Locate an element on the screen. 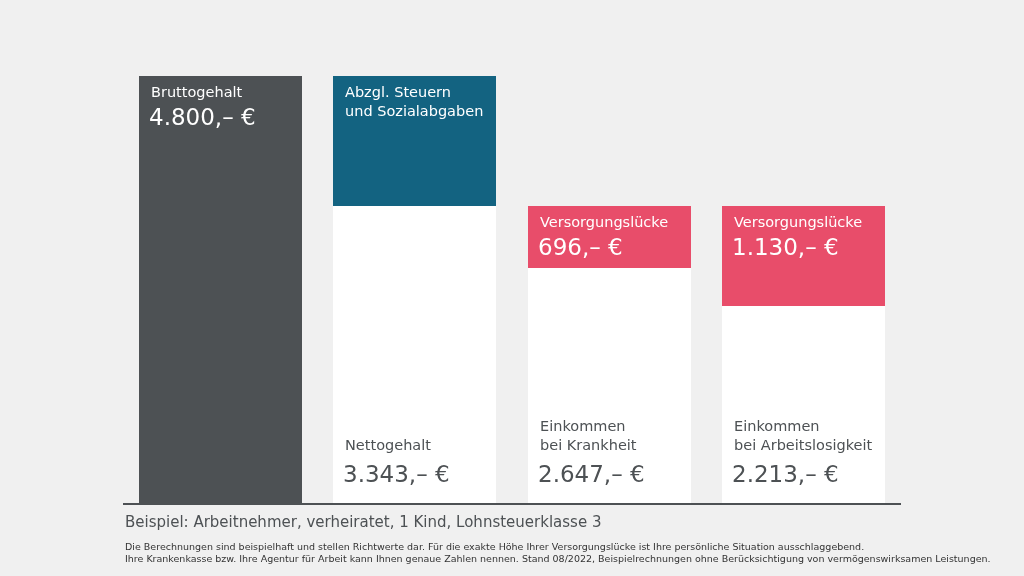  series-label: Einkommen bei Arbeitslosigkeit is located at coordinates (803, 435).